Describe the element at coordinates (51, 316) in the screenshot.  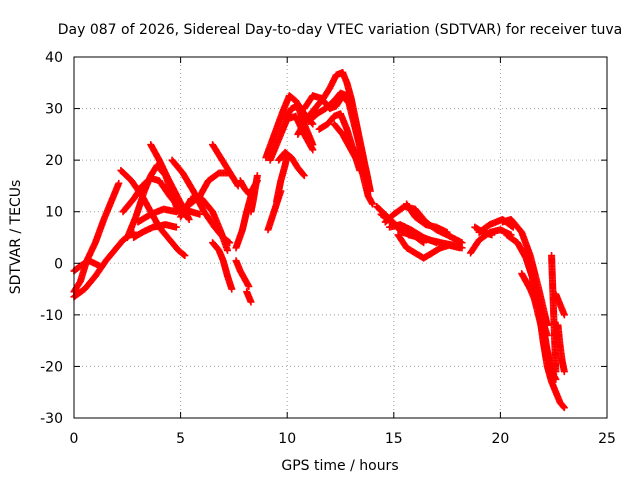
I see `y-tick-label: -10` at that location.